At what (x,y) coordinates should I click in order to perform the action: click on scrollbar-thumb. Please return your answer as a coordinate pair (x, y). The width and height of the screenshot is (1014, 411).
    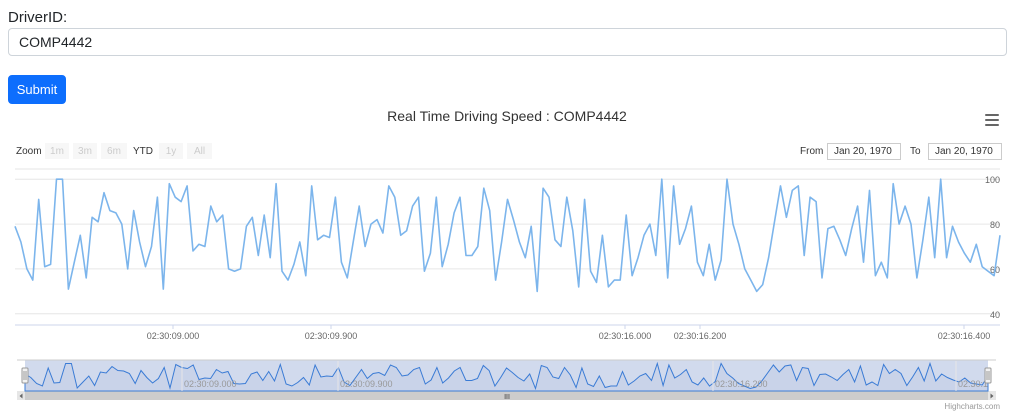
    Looking at the image, I should click on (506, 396).